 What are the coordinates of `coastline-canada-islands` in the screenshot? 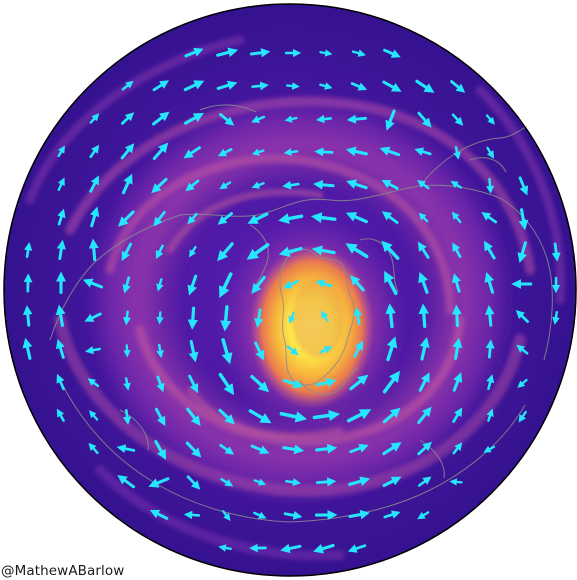 It's located at (259, 258).